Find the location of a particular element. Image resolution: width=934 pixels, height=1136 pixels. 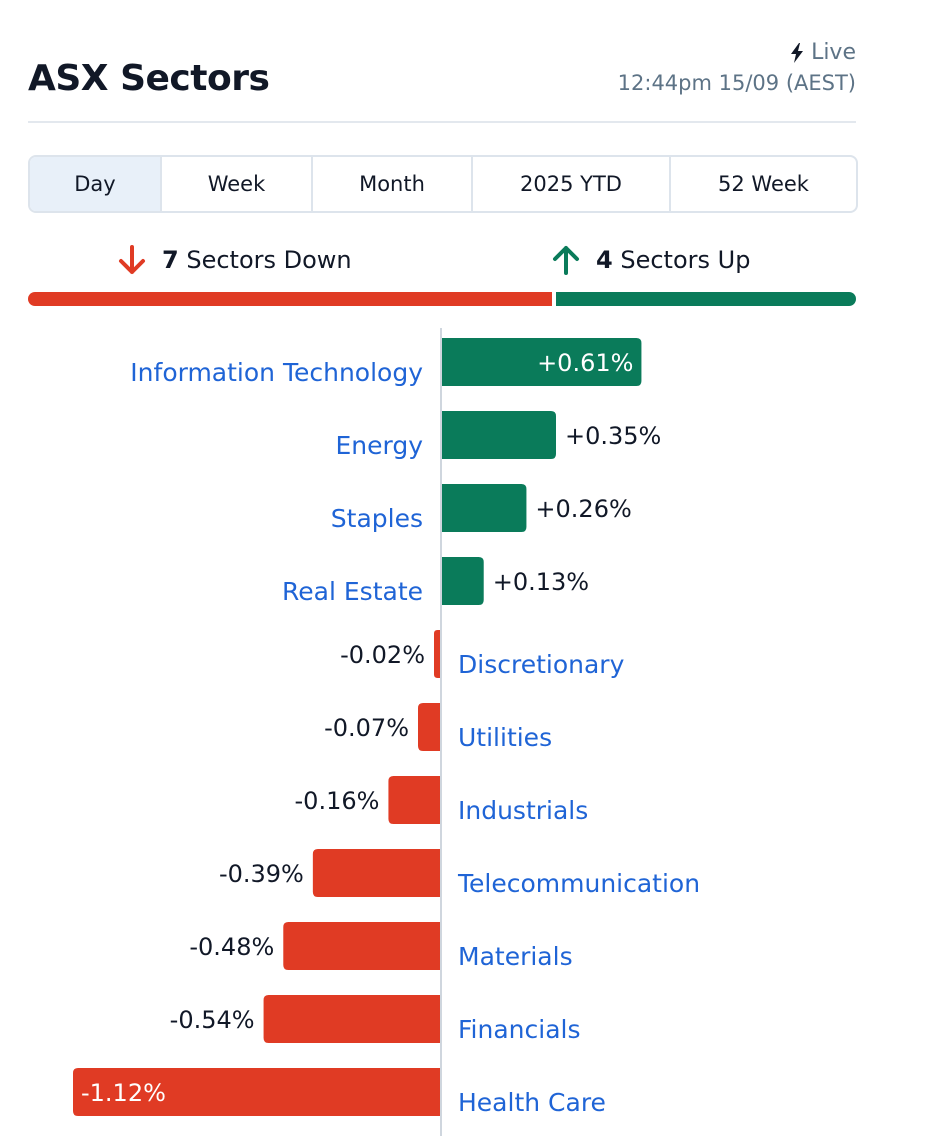

sector-ratio-bar is located at coordinates (442, 299).